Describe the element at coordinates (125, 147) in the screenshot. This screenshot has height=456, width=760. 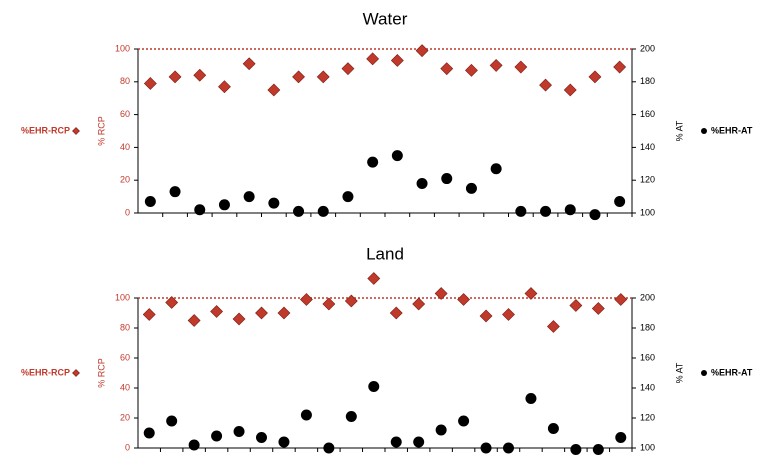
I see `y-tick-label: 40` at that location.